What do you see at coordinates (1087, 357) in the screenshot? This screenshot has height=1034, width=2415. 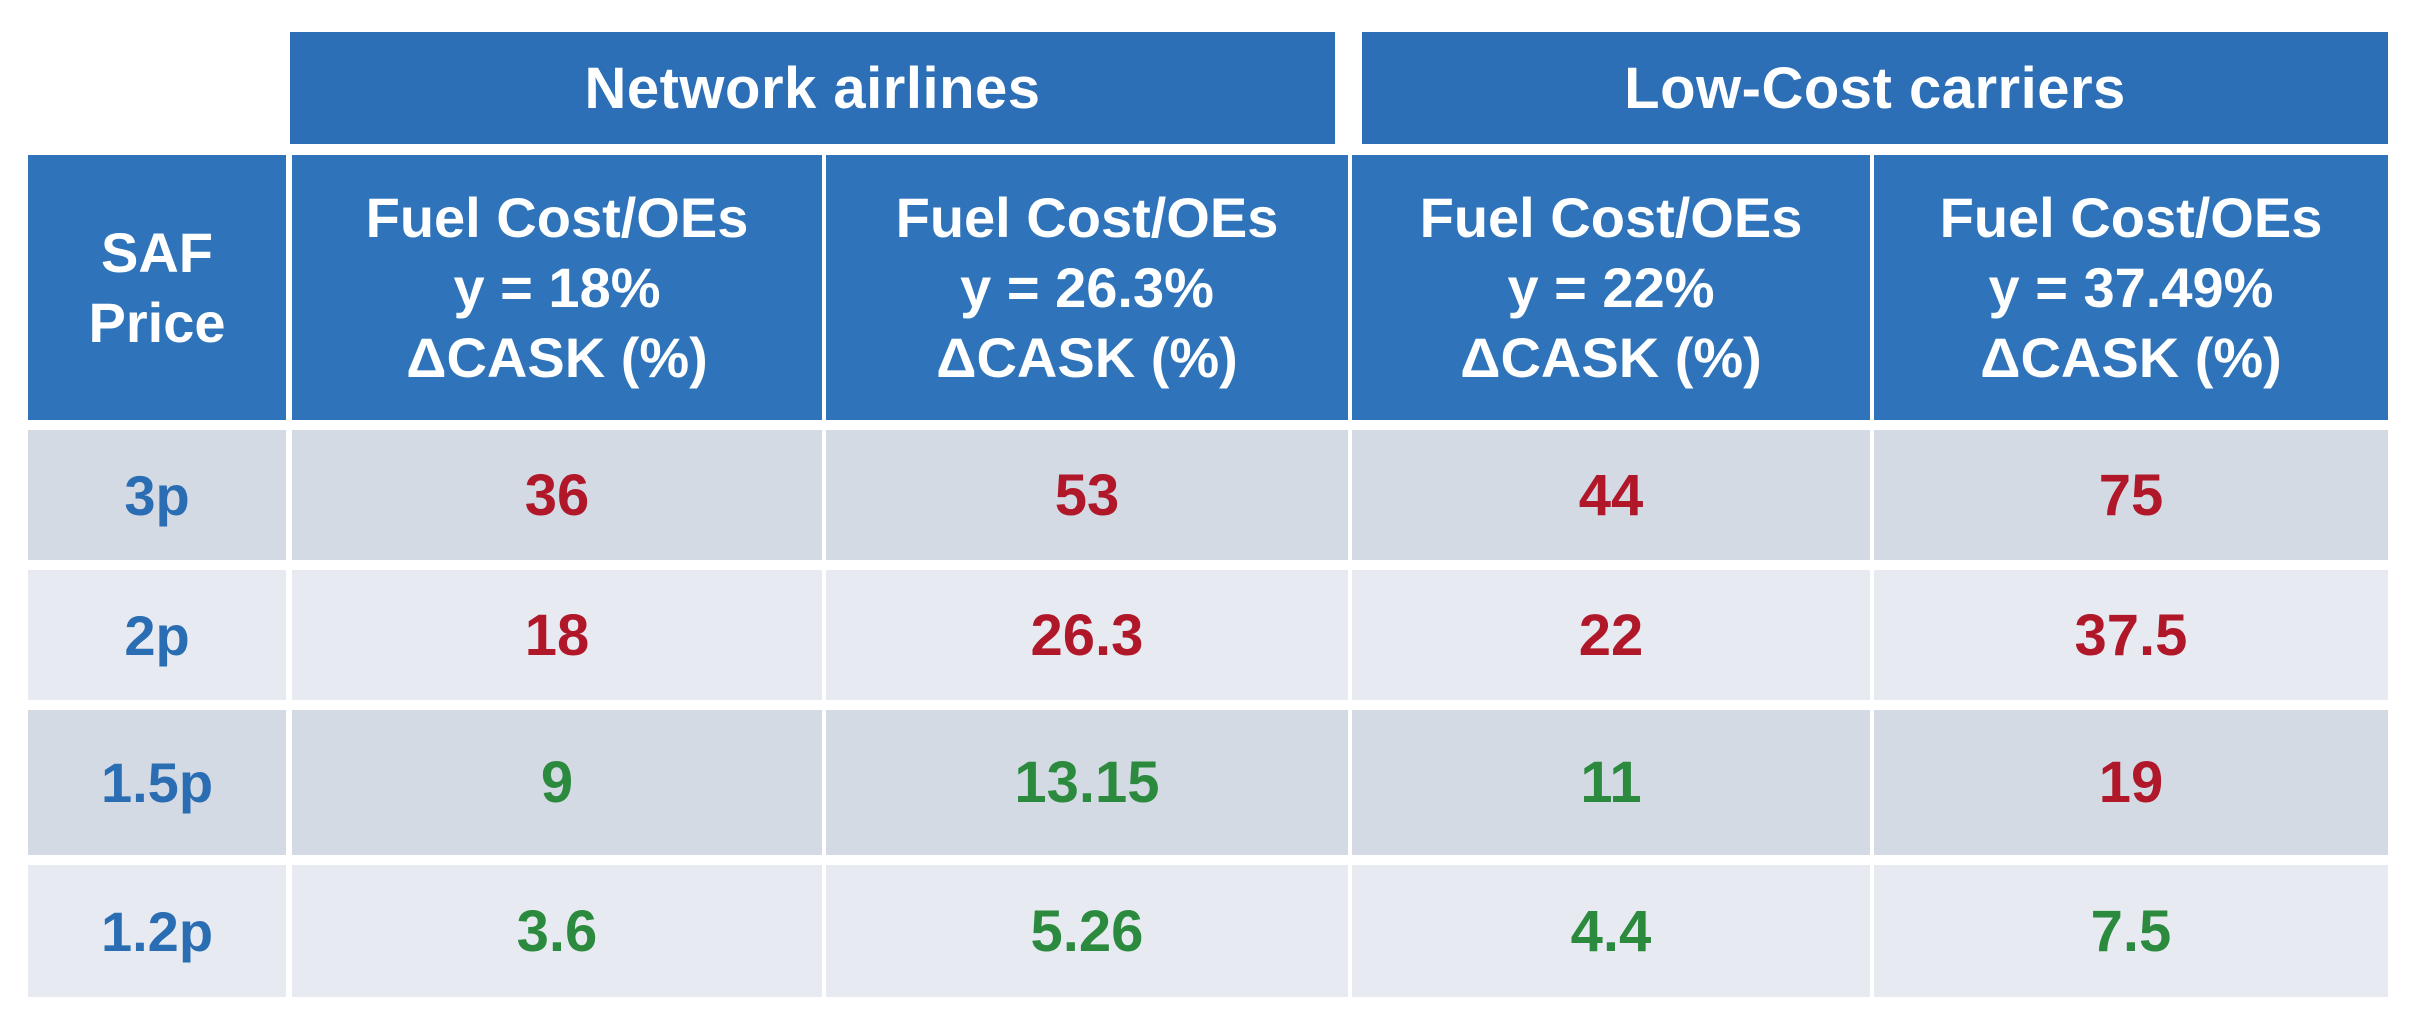 I see `column-header-2-line3: ΔCASK (%)` at bounding box center [1087, 357].